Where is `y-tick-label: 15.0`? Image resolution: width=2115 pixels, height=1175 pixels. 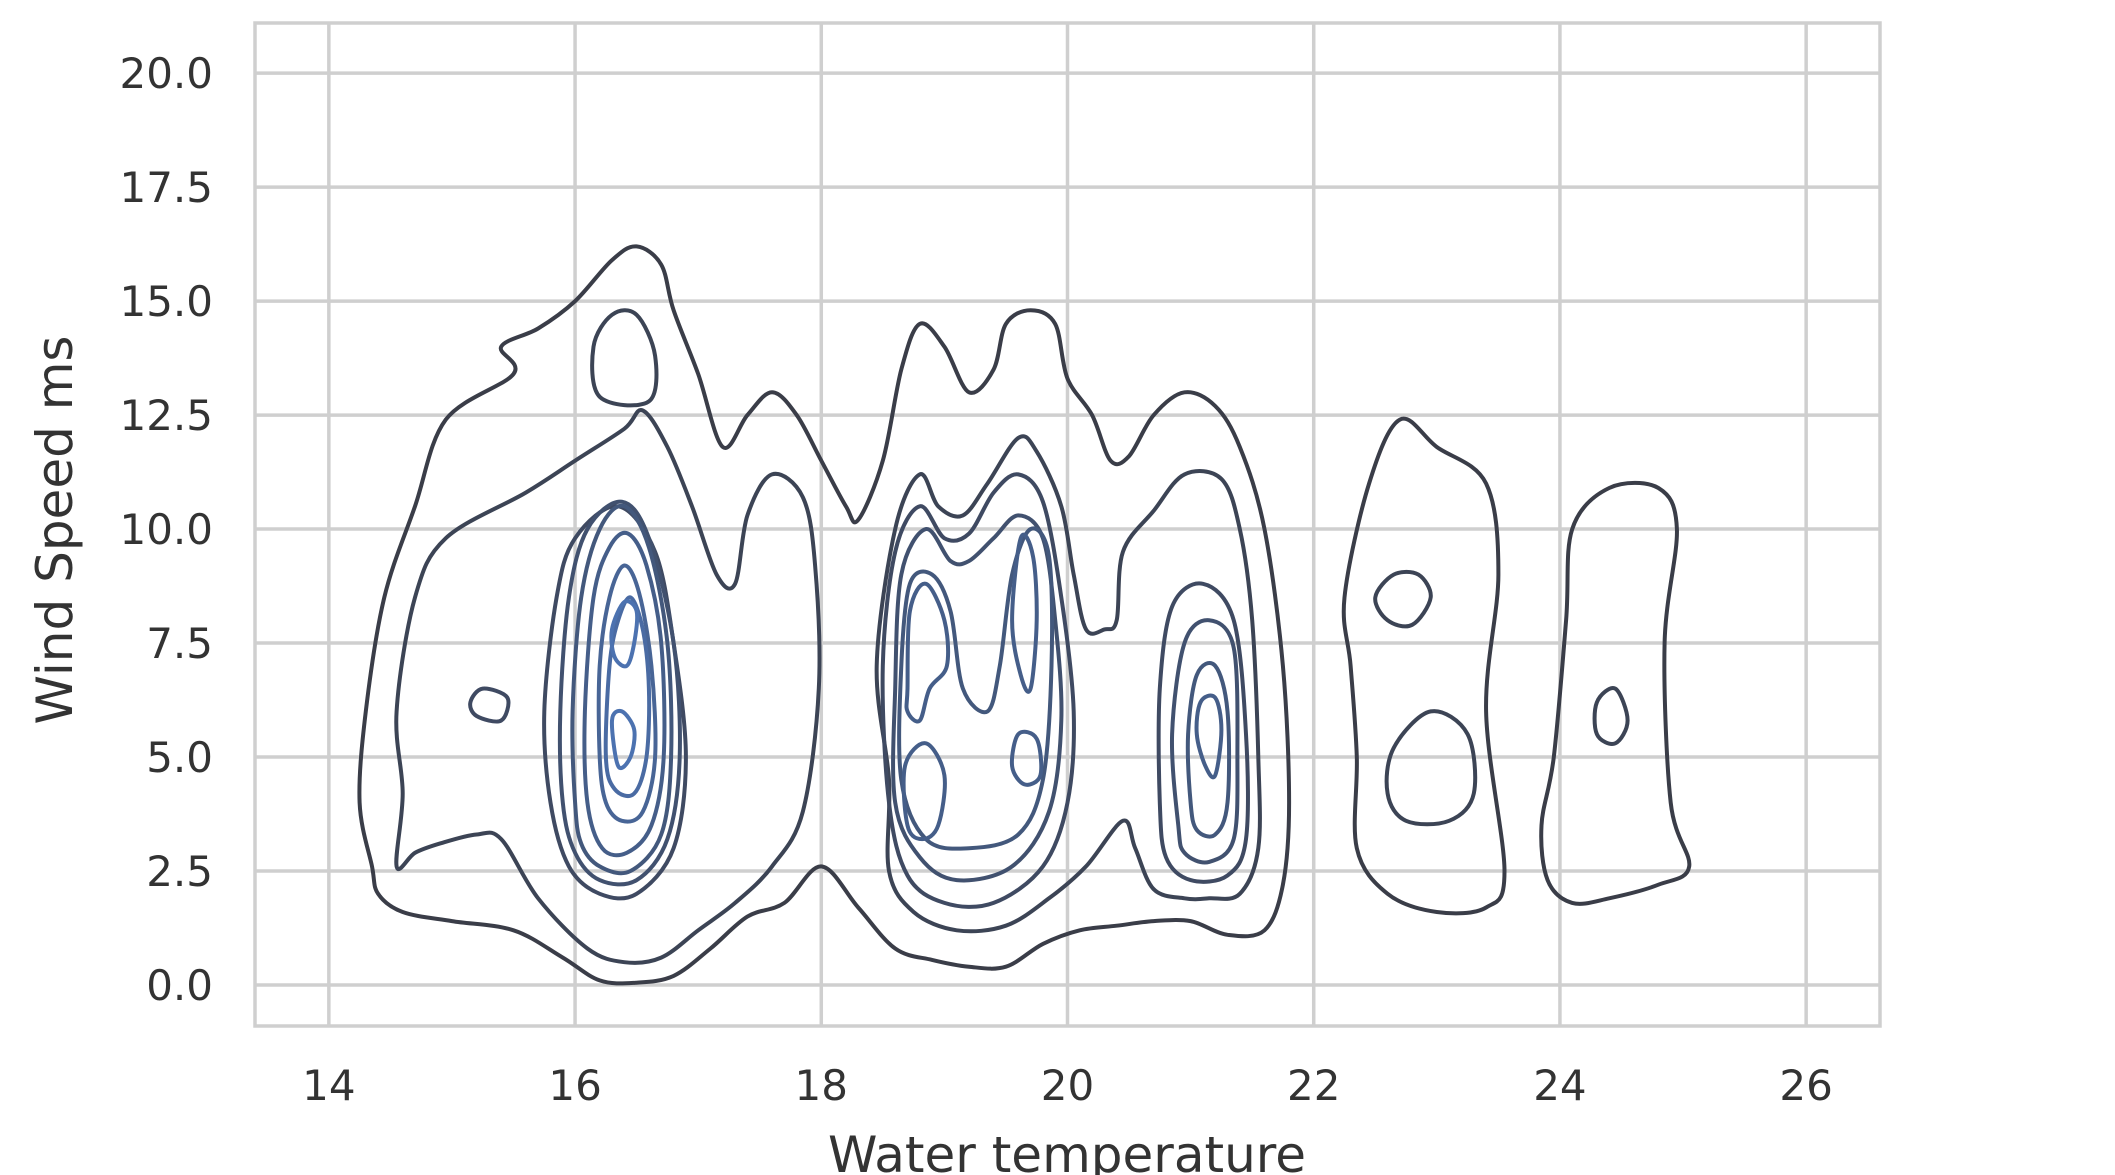
y-tick-label: 15.0 is located at coordinates (166, 301).